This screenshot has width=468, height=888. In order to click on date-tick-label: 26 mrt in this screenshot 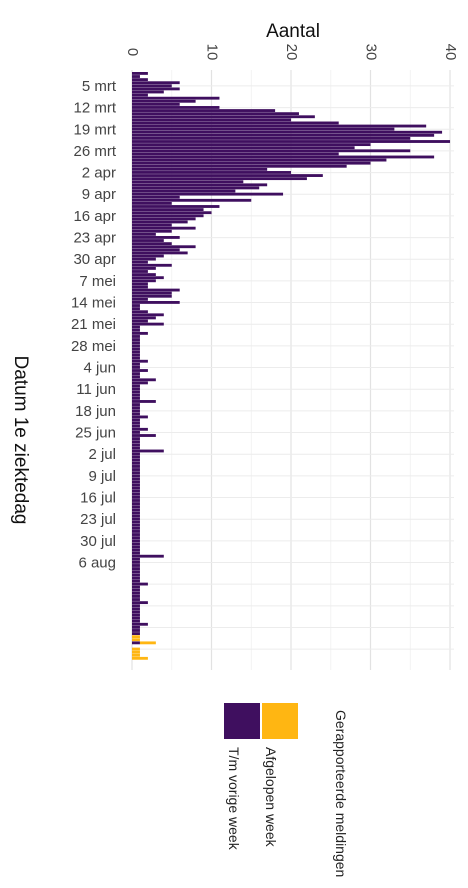, I will do `click(94, 151)`.